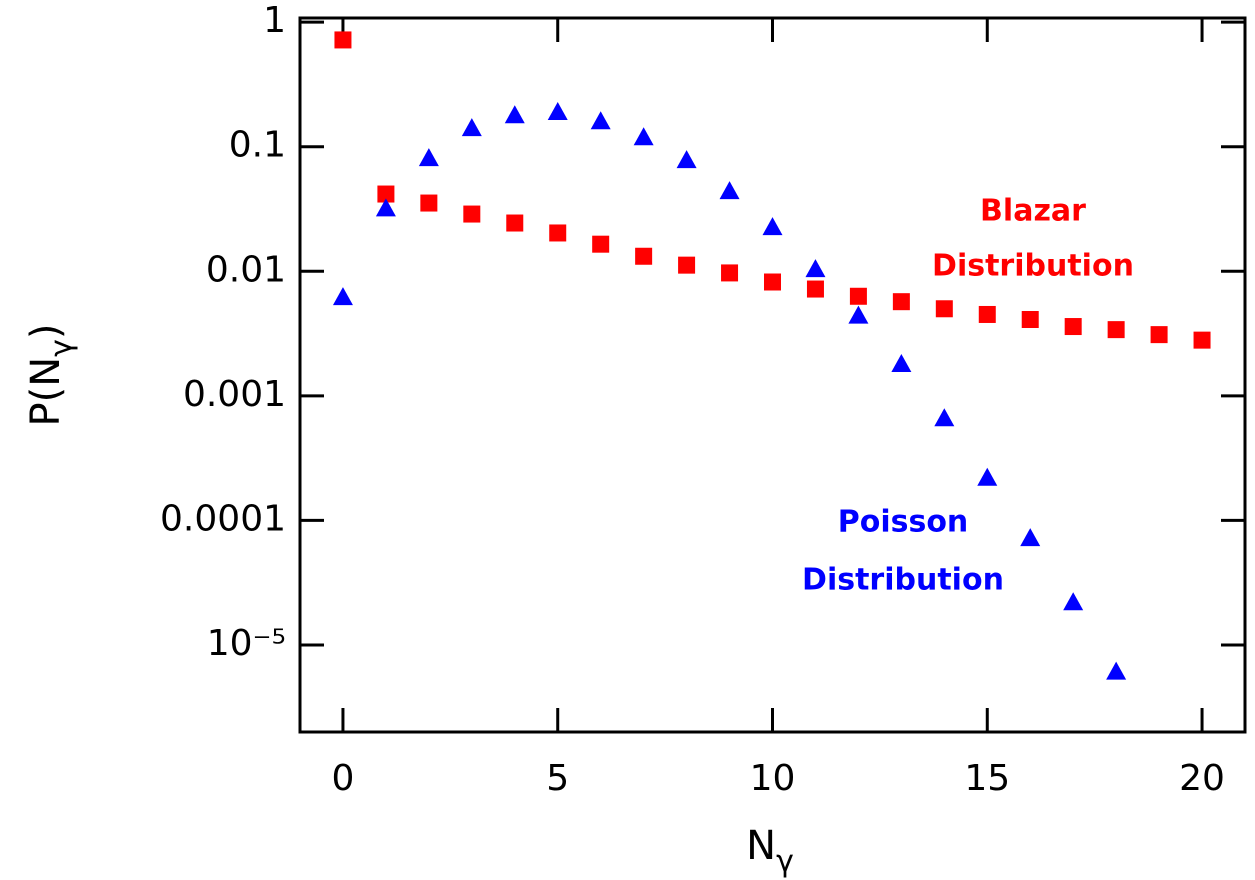  What do you see at coordinates (257, 145) in the screenshot?
I see `y-tick-label: 0.1` at bounding box center [257, 145].